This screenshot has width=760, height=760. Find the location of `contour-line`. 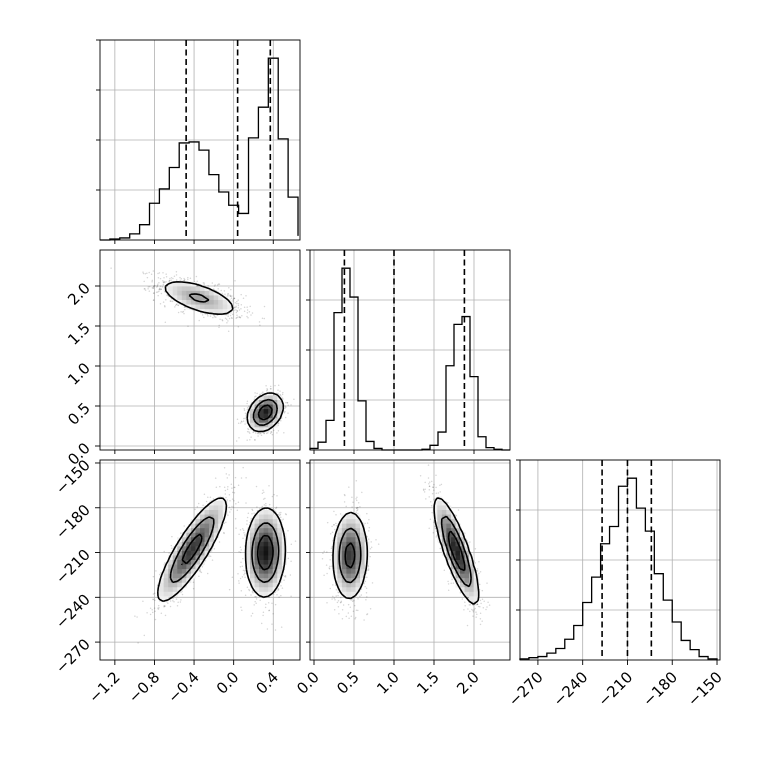

contour-line is located at coordinates (233, 359).